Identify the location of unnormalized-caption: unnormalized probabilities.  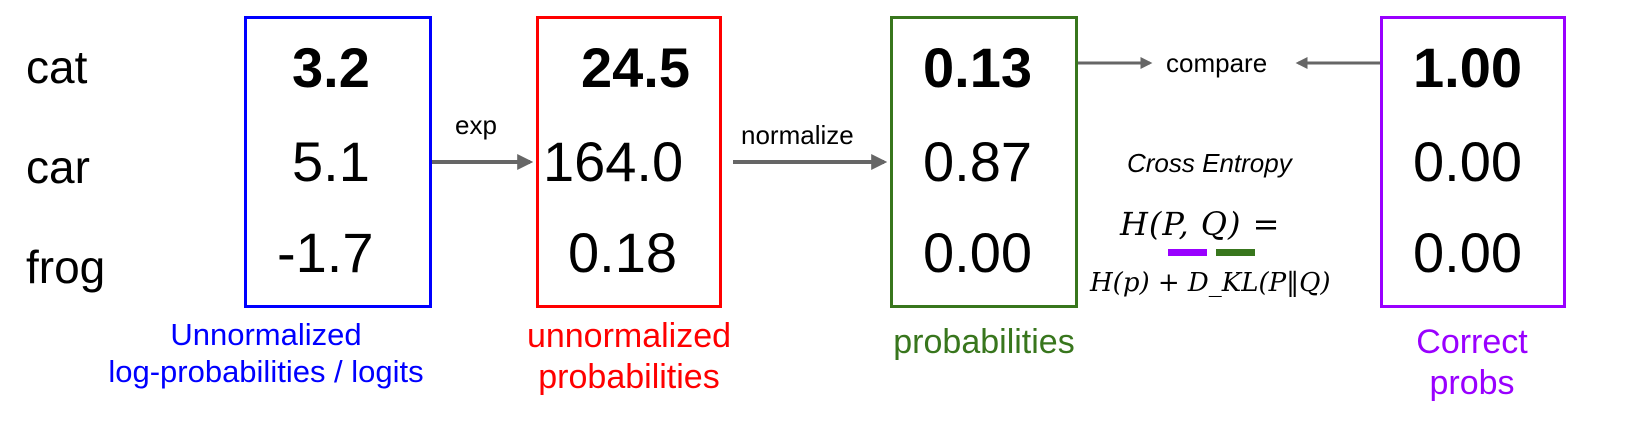
(629, 357).